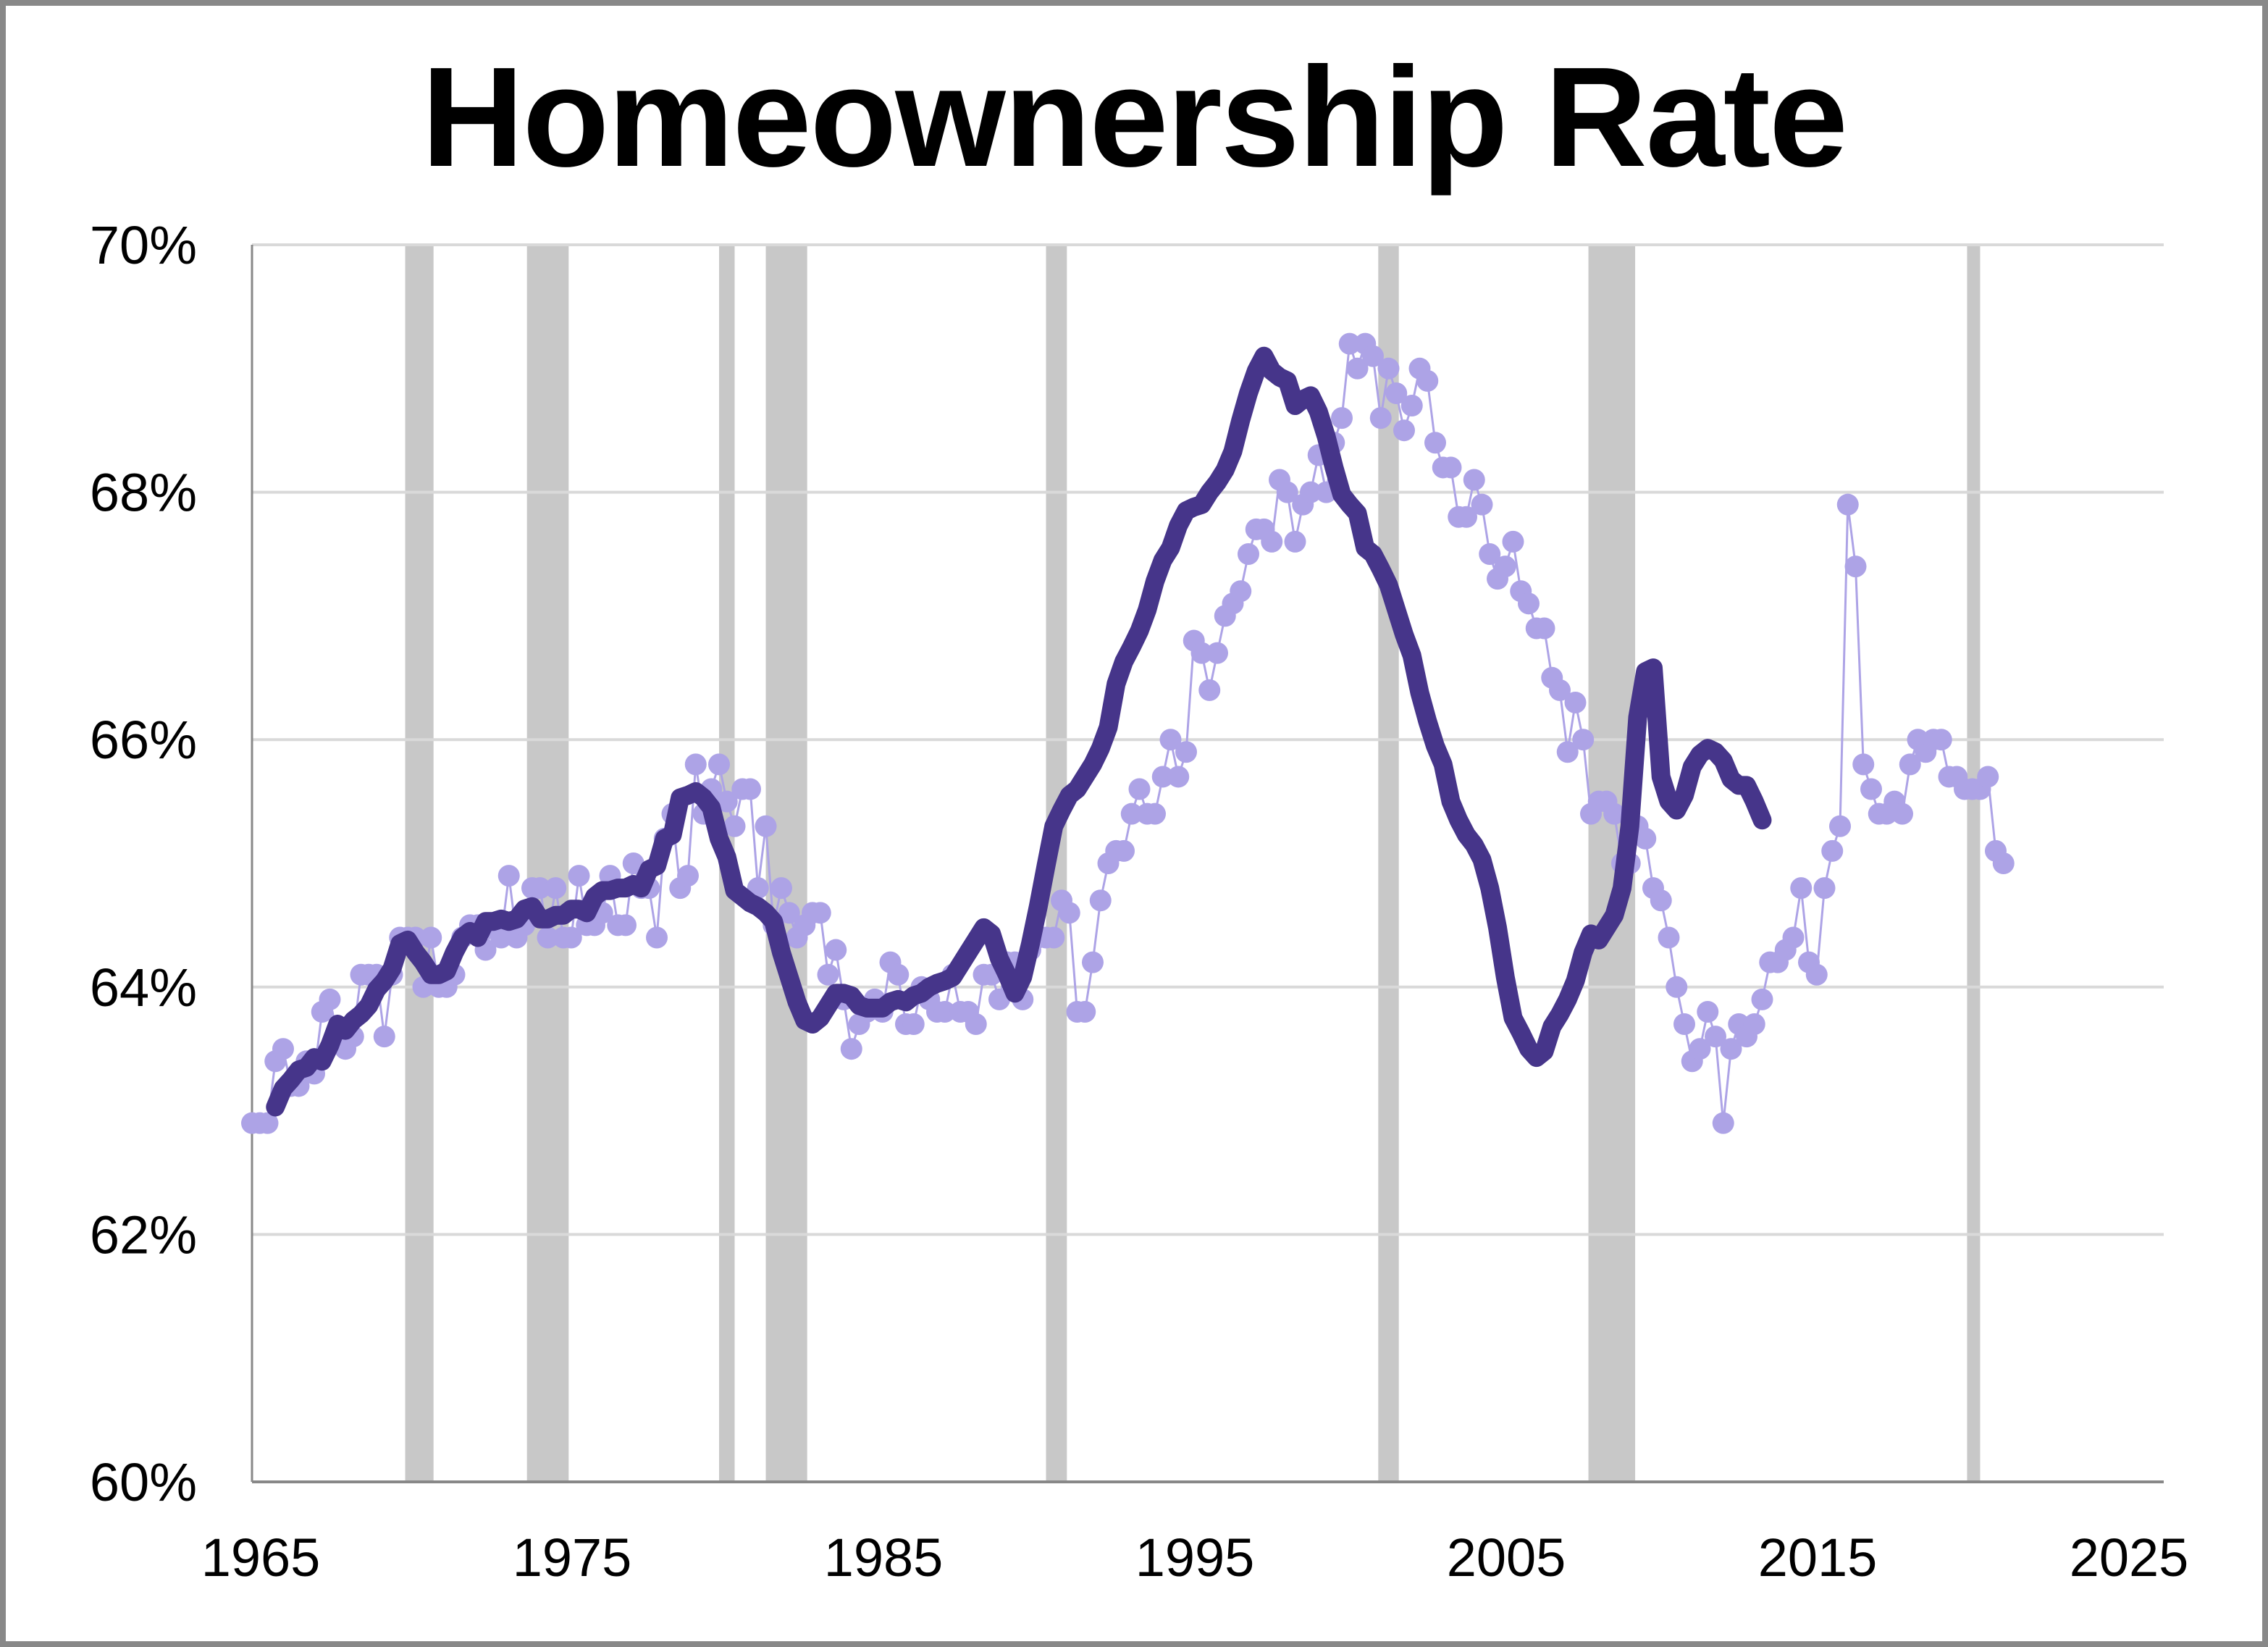 This screenshot has height=1647, width=2268. Describe the element at coordinates (143, 1234) in the screenshot. I see `y-tick-label: 62%` at that location.